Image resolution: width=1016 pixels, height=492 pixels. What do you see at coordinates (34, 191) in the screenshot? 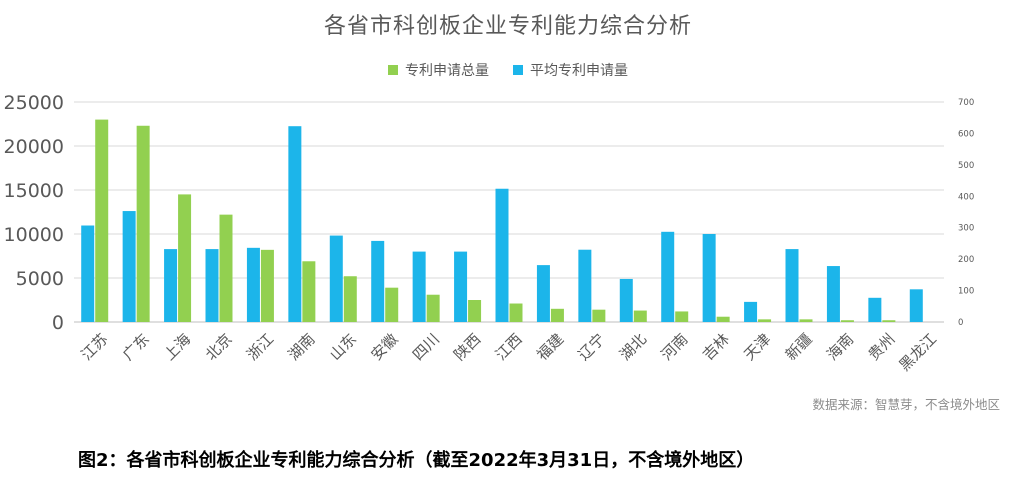
I see `y-left-tick-label: 15000` at bounding box center [34, 191].